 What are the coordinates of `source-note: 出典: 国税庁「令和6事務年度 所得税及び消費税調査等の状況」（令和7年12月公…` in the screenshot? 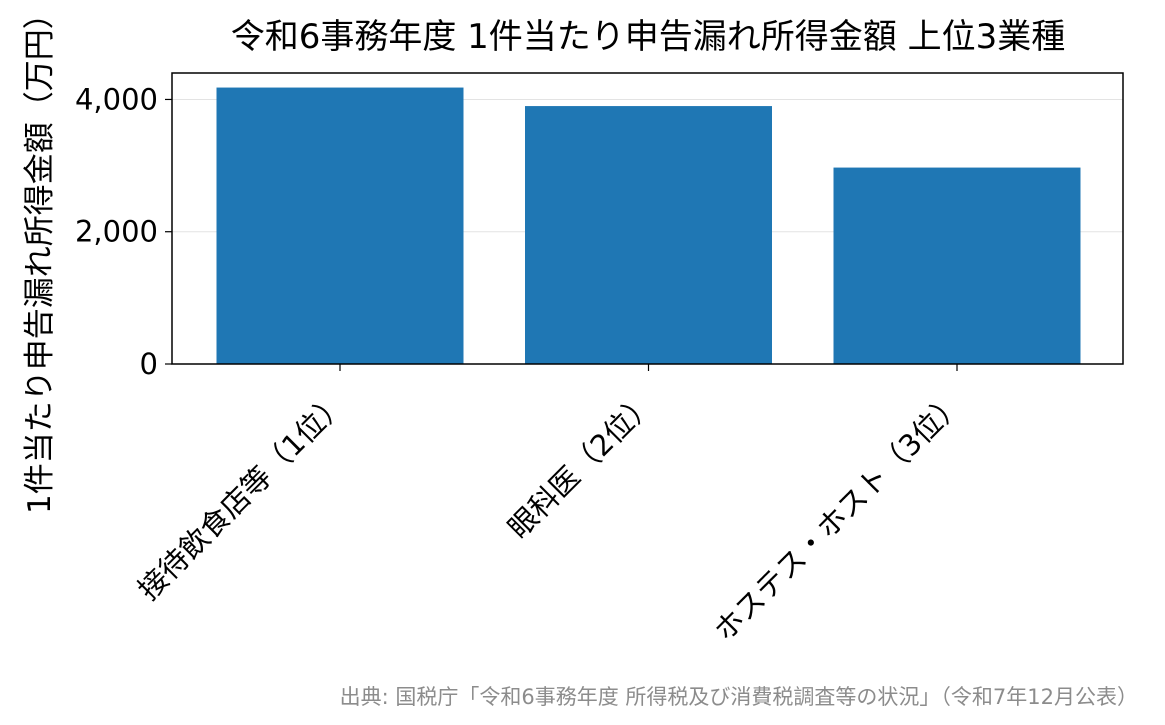 It's located at (739, 697).